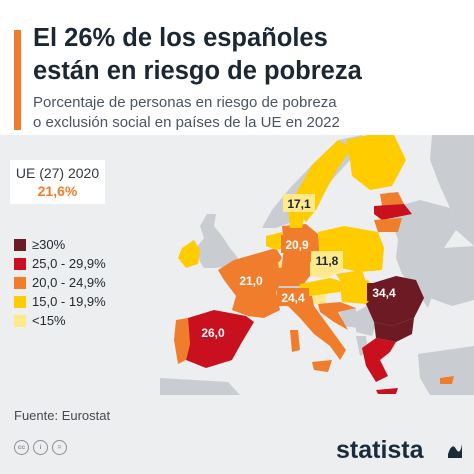  What do you see at coordinates (69, 301) in the screenshot?
I see `legend-label: 15,0 - 19,9%` at bounding box center [69, 301].